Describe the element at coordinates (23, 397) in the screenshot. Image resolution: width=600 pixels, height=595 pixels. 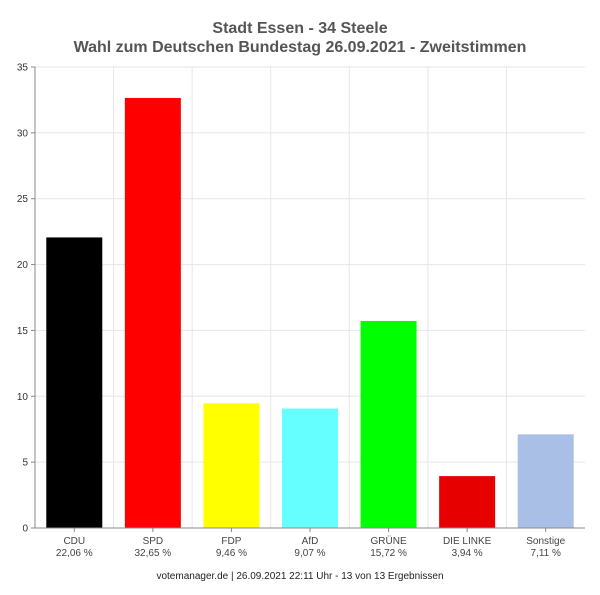
I see `y-tick-label: 10` at that location.